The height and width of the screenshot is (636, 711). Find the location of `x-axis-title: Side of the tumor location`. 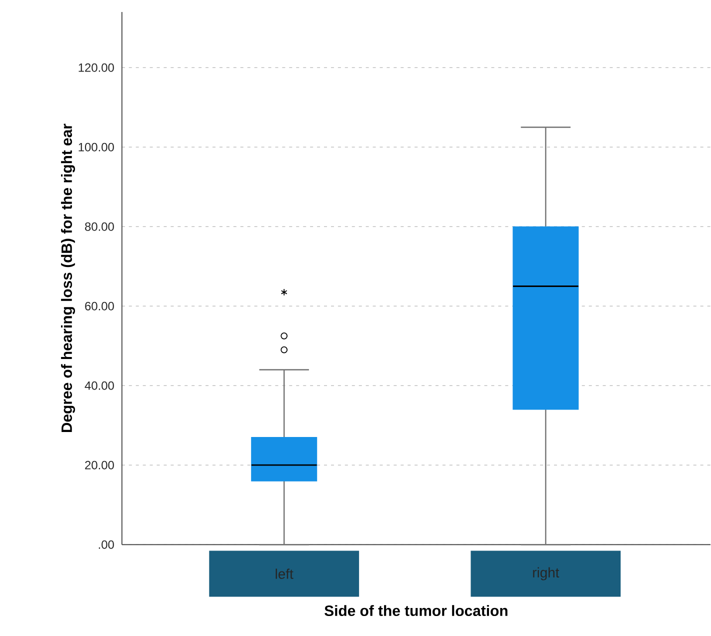

x-axis-title: Side of the tumor location is located at coordinates (416, 610).